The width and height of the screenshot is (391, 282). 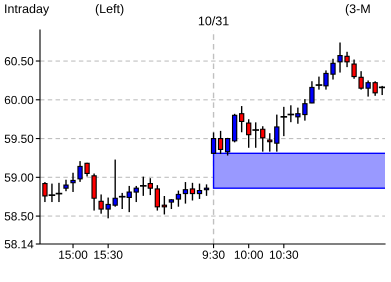 What do you see at coordinates (19, 244) in the screenshot?
I see `y-tick-label: 58.14` at bounding box center [19, 244].